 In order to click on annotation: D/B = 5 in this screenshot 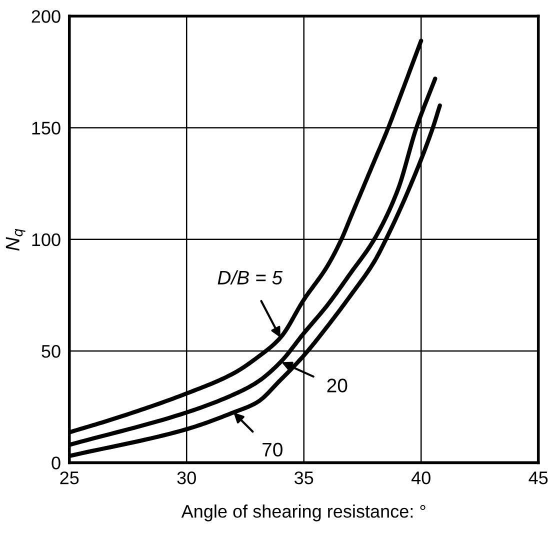, I will do `click(250, 277)`.